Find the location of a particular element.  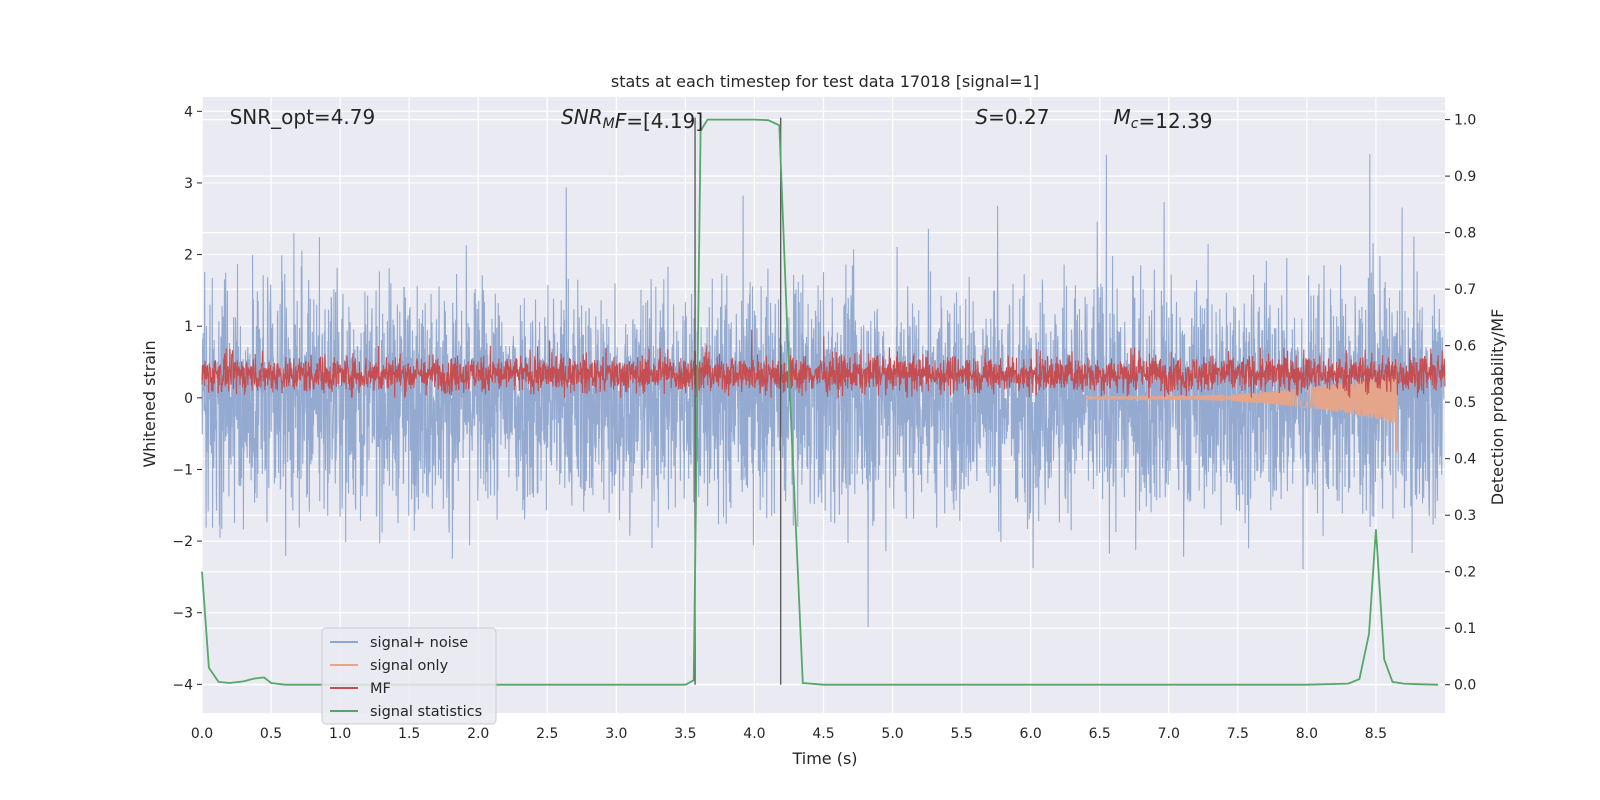

annotation-suffix: =12.39 is located at coordinates (1176, 121).